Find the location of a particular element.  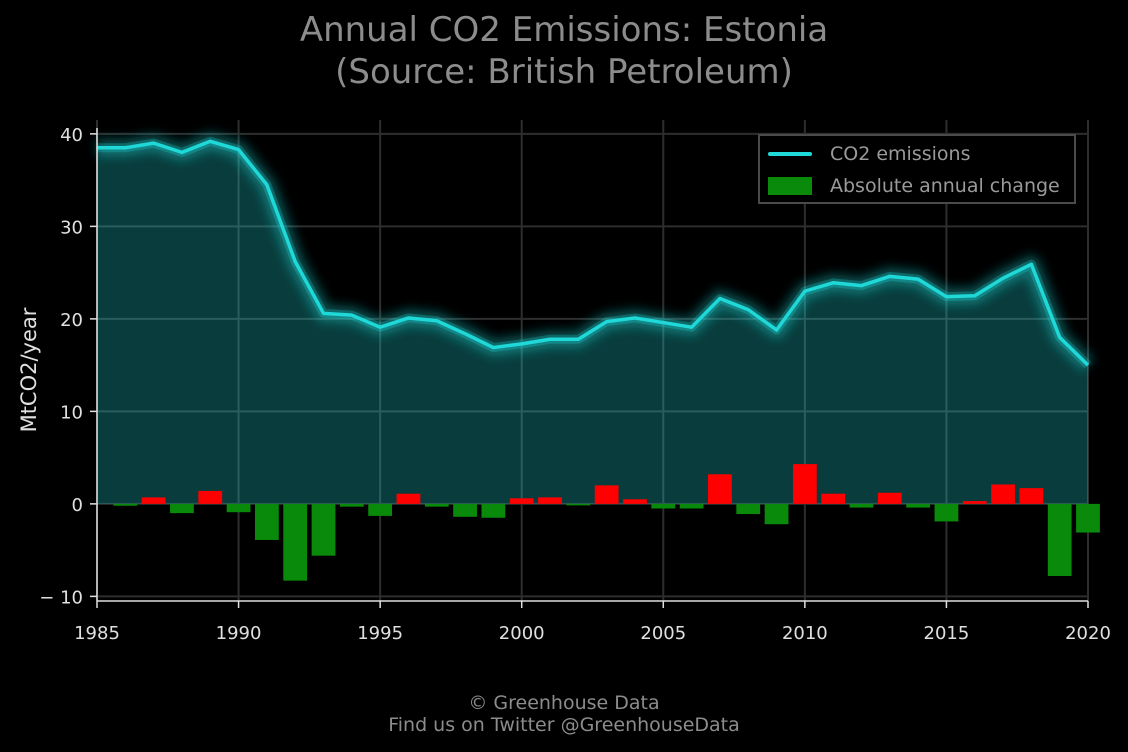

y-axis-label: MtCO2/year is located at coordinates (29, 369).